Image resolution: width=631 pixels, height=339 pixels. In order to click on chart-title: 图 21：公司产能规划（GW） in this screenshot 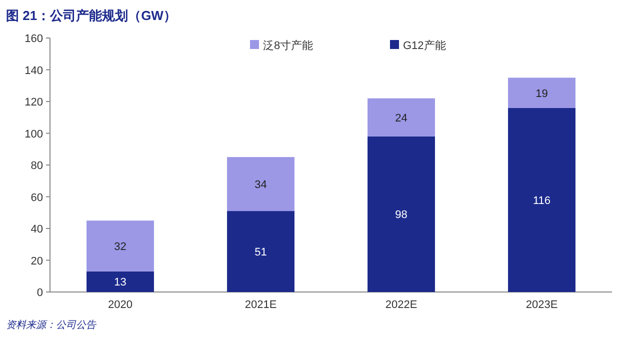, I will do `click(91, 15)`.